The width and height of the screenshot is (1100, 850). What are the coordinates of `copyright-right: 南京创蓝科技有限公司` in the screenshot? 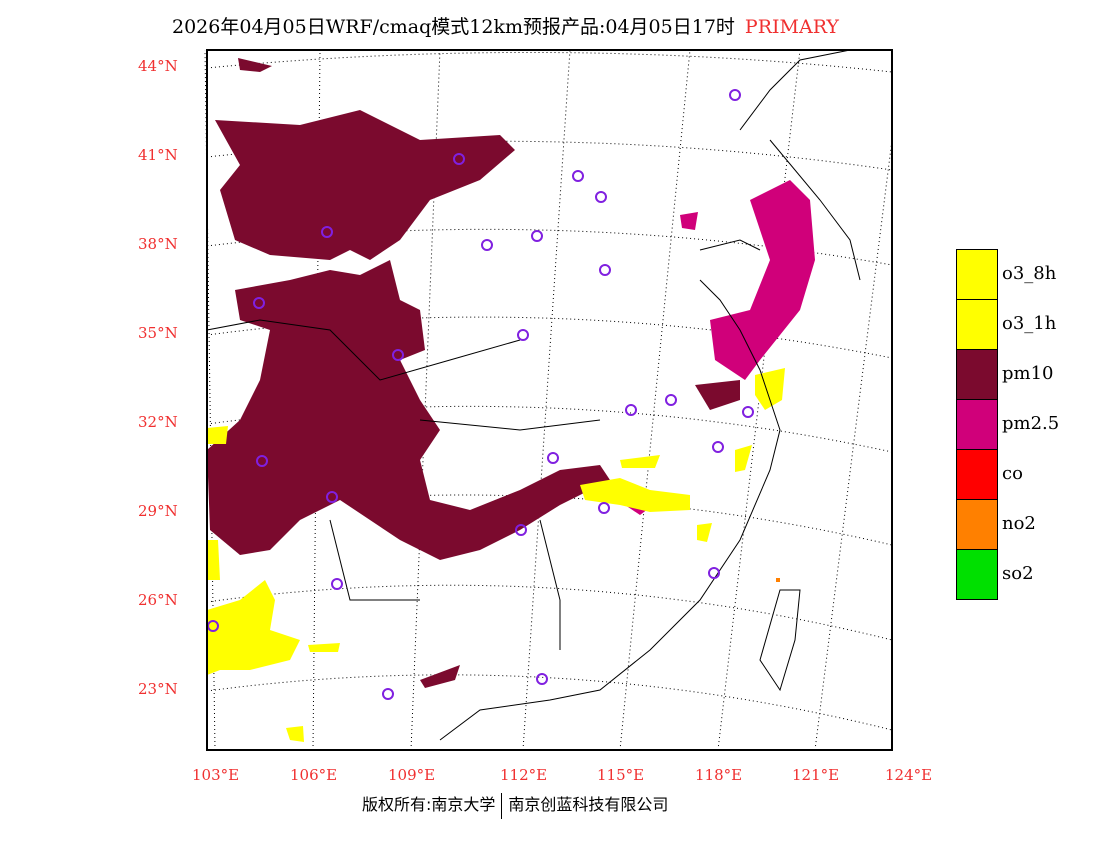 It's located at (588, 804).